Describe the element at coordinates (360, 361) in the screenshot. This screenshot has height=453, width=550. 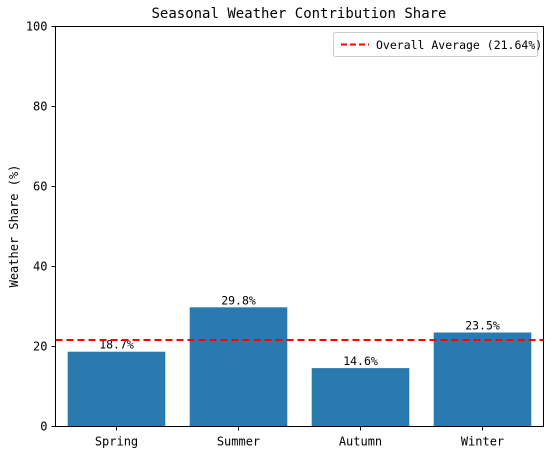
I see `data-label-autumn: 14.6%` at that location.